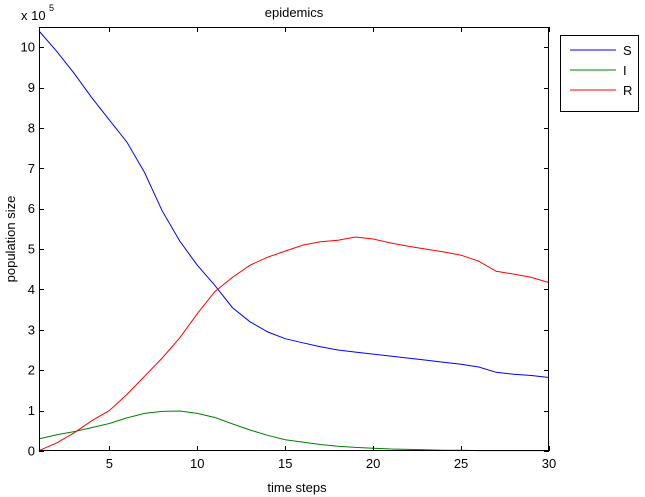  Describe the element at coordinates (549, 463) in the screenshot. I see `x-tick-label: 30` at that location.